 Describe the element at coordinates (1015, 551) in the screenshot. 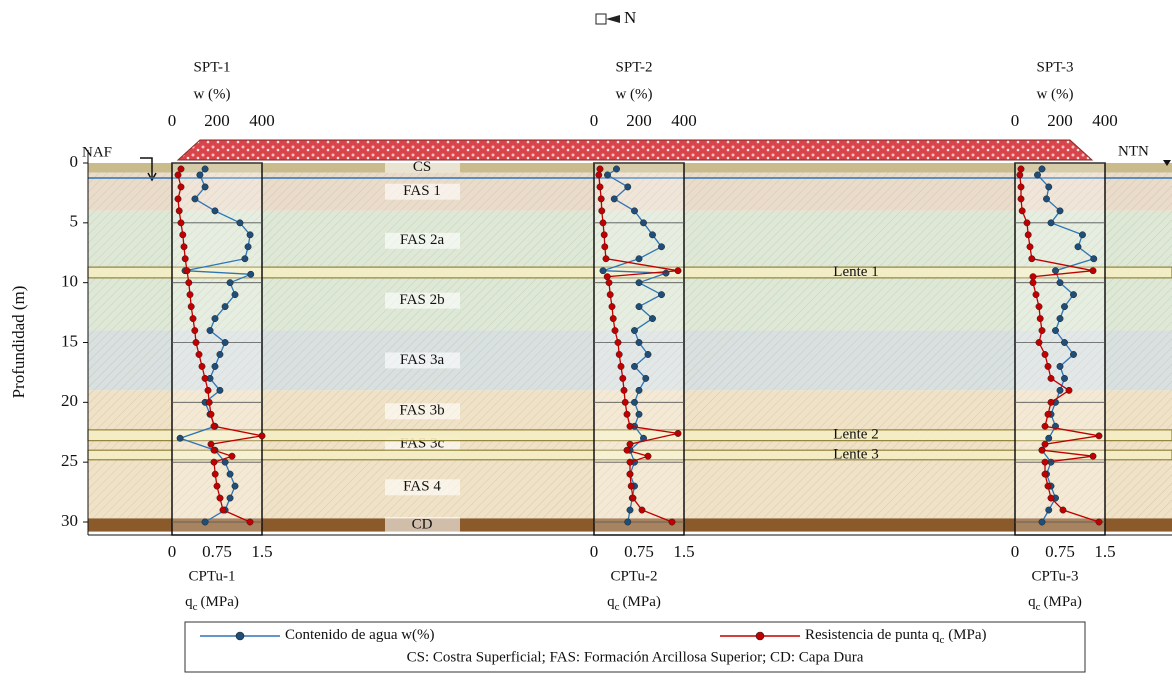

I see `qc-tick-label: 0` at that location.